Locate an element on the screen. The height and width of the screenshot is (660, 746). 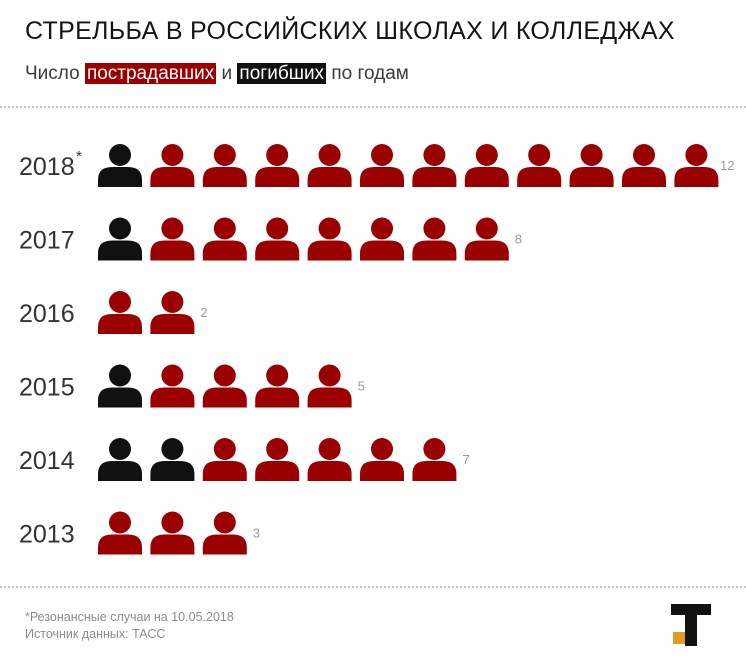
legend-injured: пострадавших is located at coordinates (150, 73).